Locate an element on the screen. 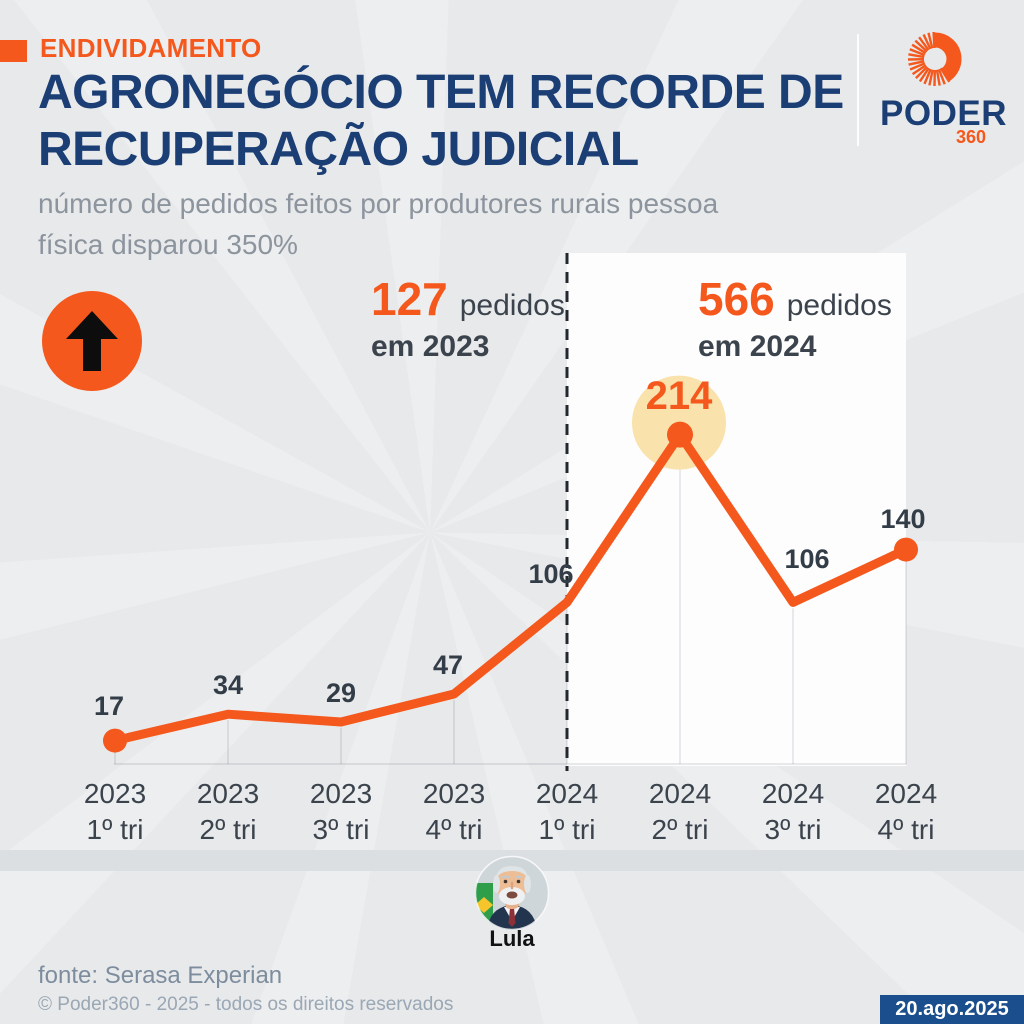 This screenshot has width=1024, height=1024. up-arrow-icon is located at coordinates (92, 341).